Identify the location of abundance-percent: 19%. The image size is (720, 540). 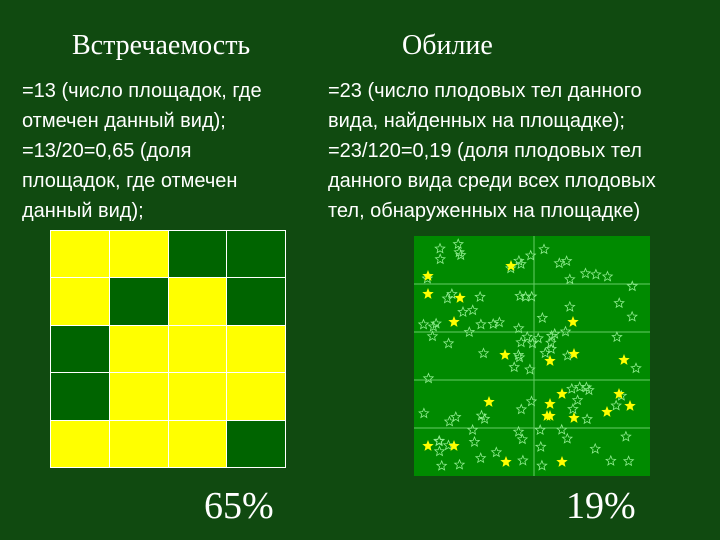
(601, 506).